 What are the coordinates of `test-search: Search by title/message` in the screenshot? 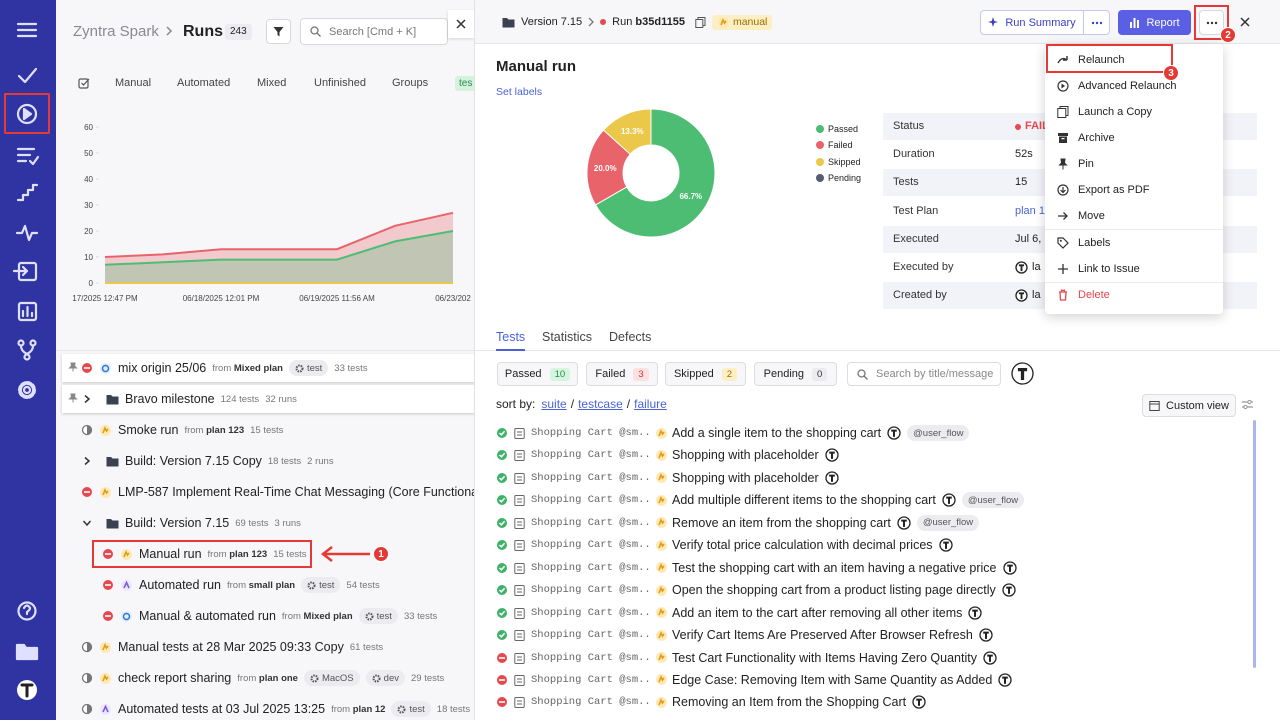 It's located at (924, 374).